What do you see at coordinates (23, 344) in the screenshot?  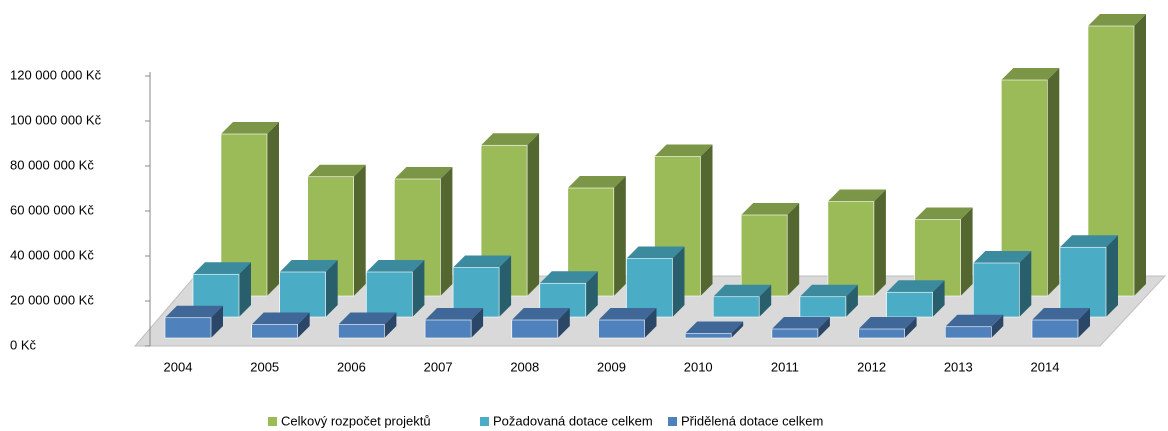 I see `y-tick-label: 0 Kč` at bounding box center [23, 344].